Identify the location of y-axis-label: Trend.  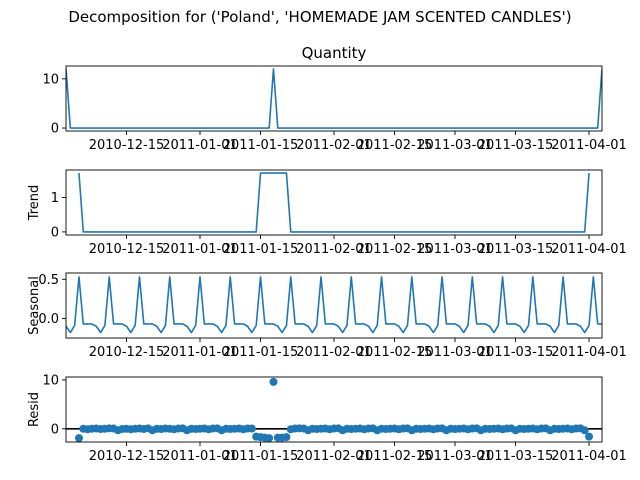
(34, 203).